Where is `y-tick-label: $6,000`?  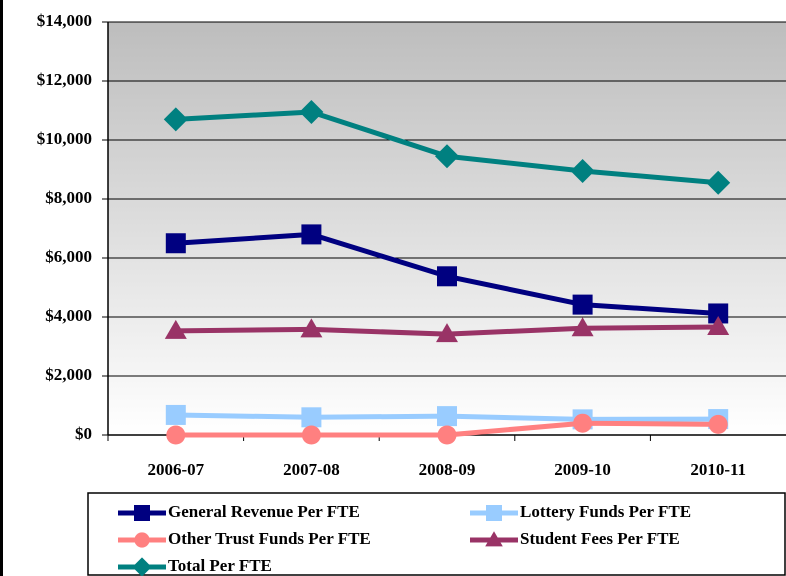
y-tick-label: $6,000 is located at coordinates (68, 256).